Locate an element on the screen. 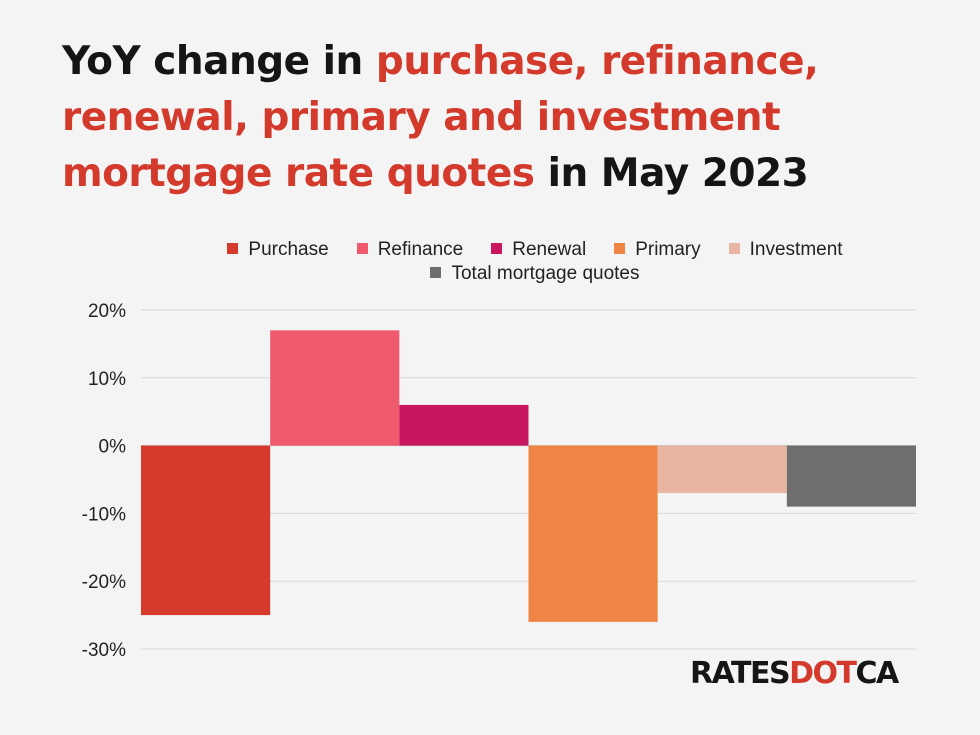  logo-part-ca: CA is located at coordinates (877, 673).